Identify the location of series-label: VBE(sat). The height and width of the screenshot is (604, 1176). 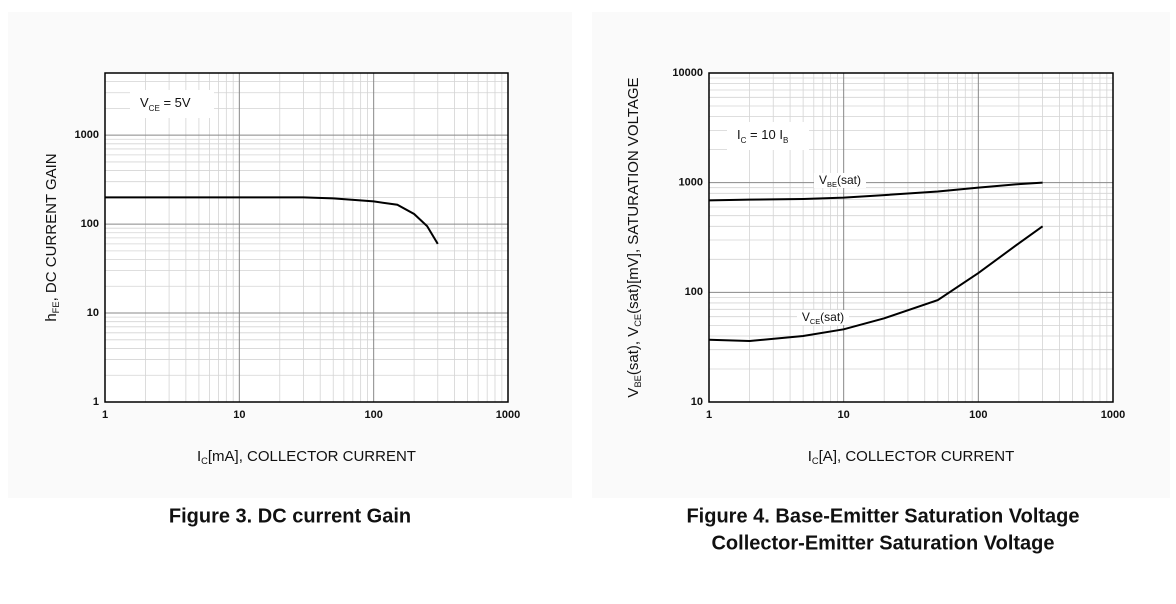
(840, 181).